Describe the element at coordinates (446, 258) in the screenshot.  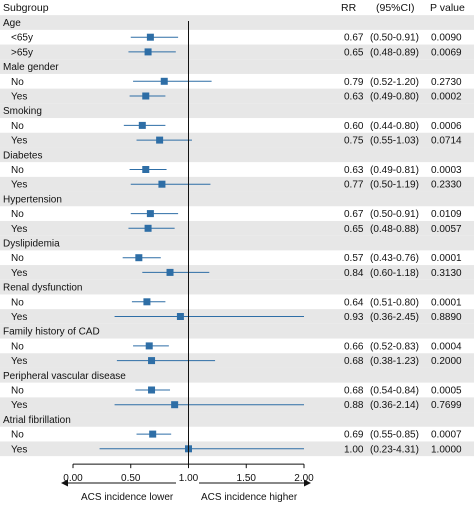
I see `p-value: 0.0001` at that location.